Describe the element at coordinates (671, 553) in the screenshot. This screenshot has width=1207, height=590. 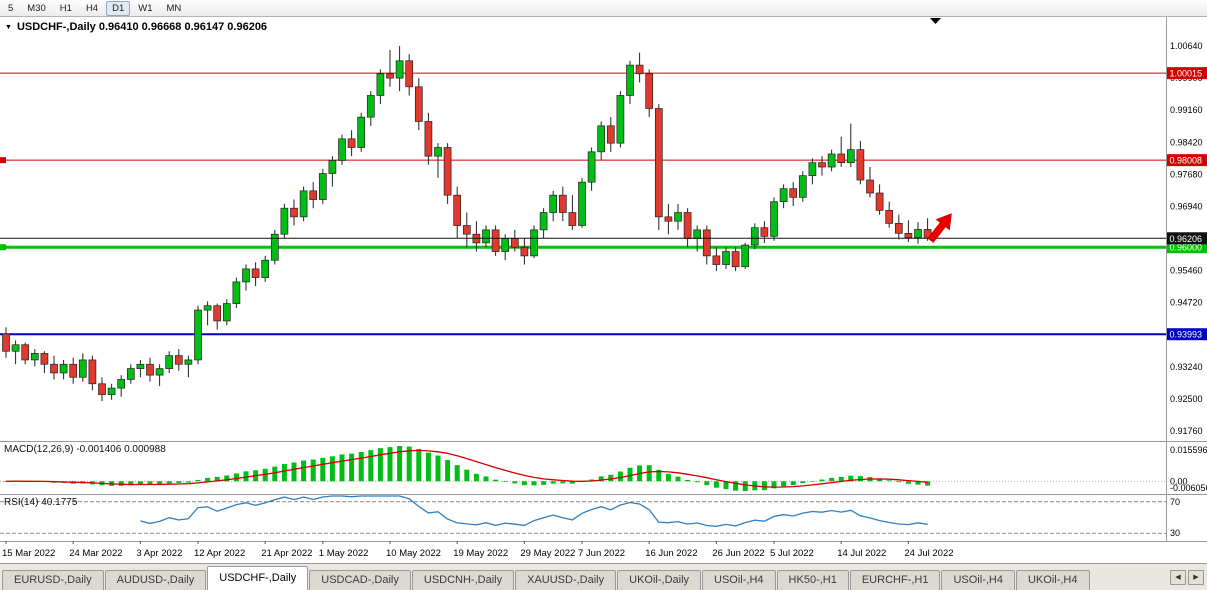
I see `date-label: 16 Jun 2022` at that location.